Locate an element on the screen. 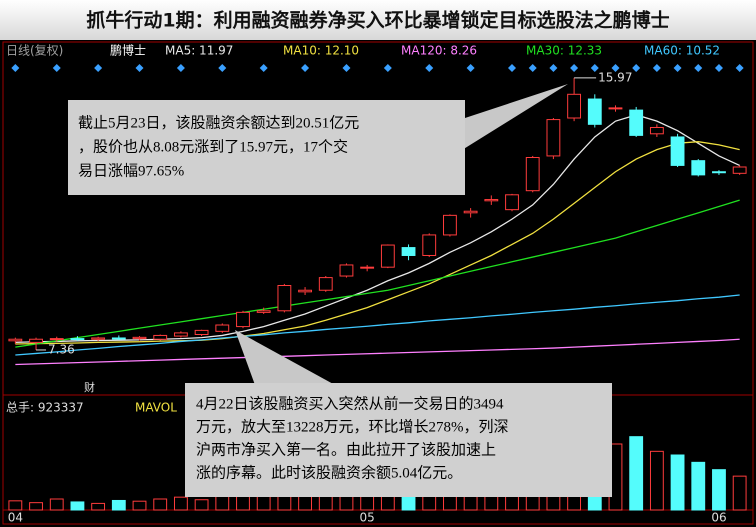 The image size is (756, 527). legend-entry: MA30: 12.33 is located at coordinates (564, 51).